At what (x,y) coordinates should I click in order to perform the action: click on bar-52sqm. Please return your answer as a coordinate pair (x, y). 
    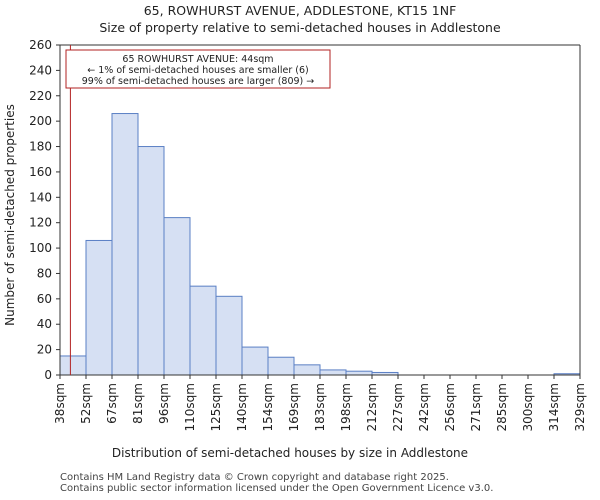
    Looking at the image, I should click on (99, 307).